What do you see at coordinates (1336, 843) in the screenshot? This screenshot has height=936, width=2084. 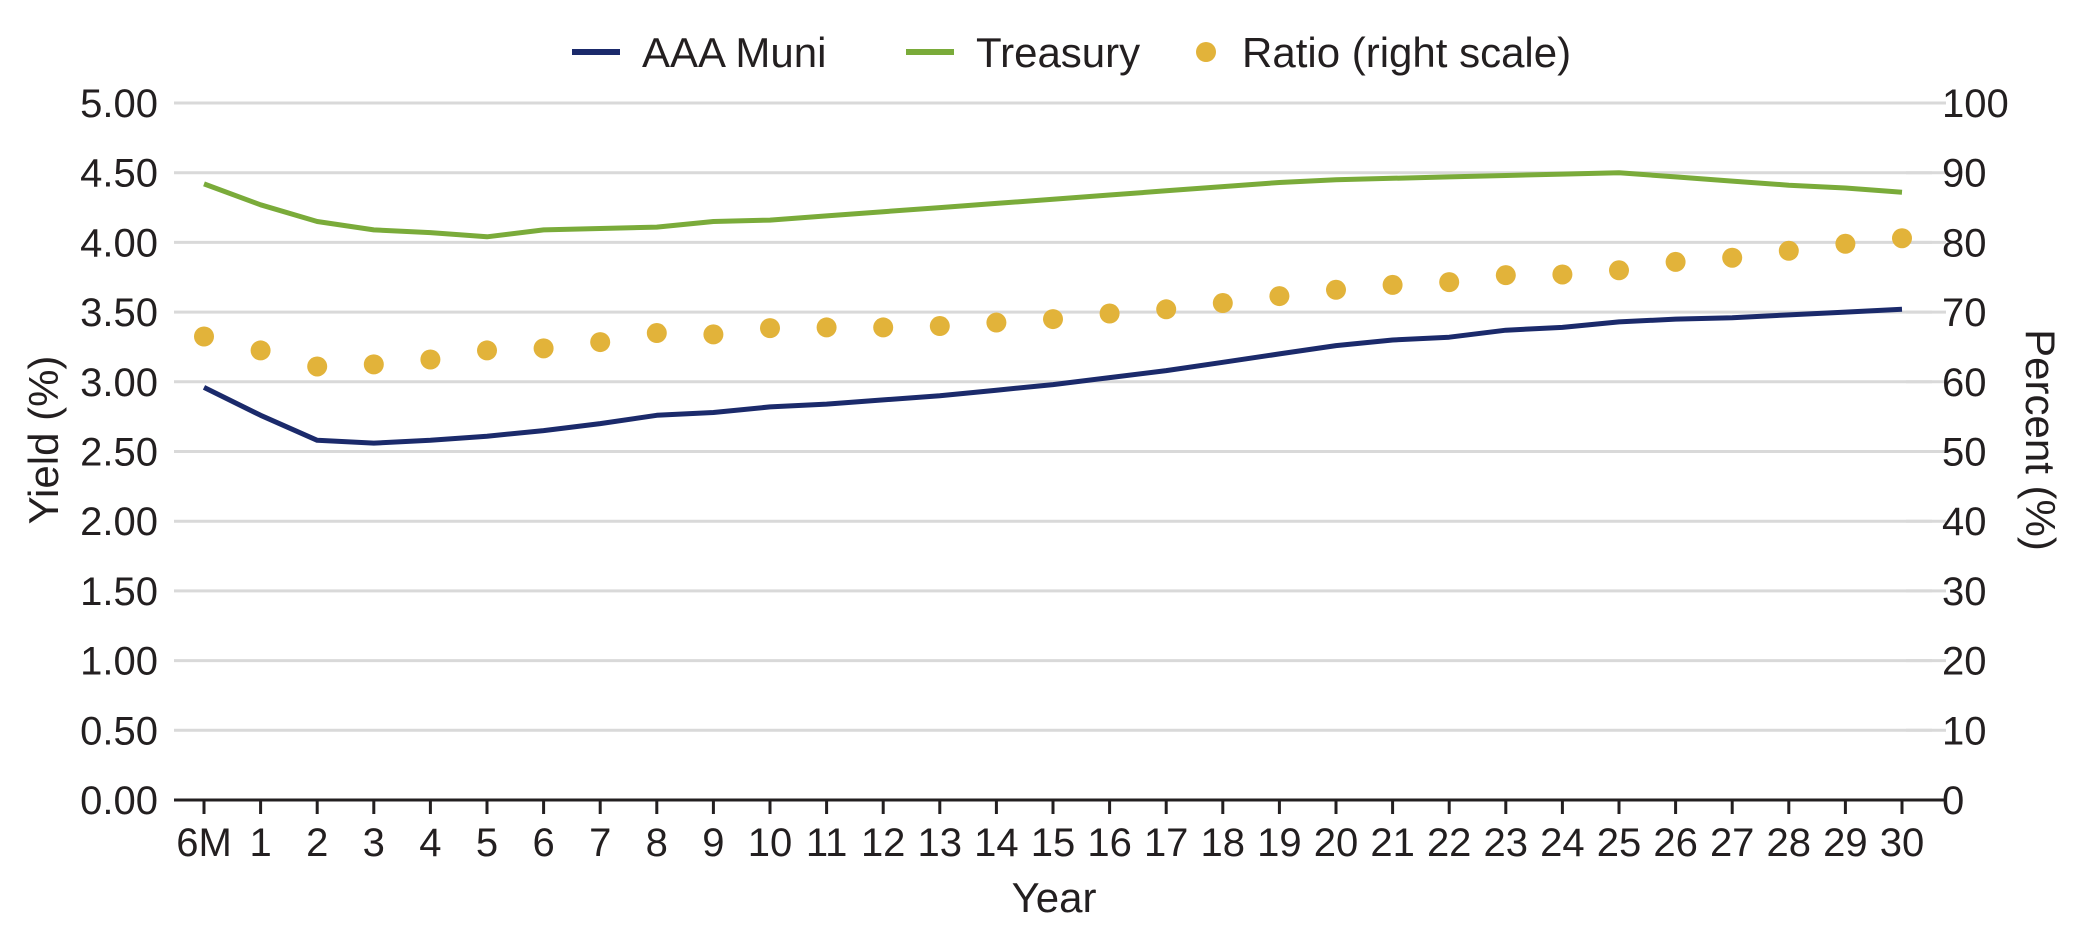 I see `x-tick-label: 20` at bounding box center [1336, 843].